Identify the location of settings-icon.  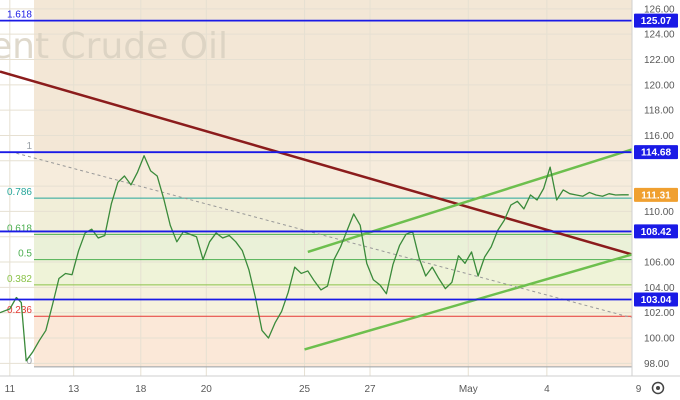
(658, 388).